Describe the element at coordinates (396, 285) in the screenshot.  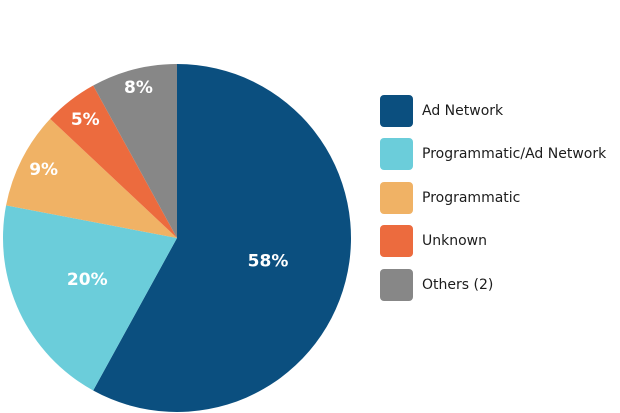
I see `legend-swatch-others` at that location.